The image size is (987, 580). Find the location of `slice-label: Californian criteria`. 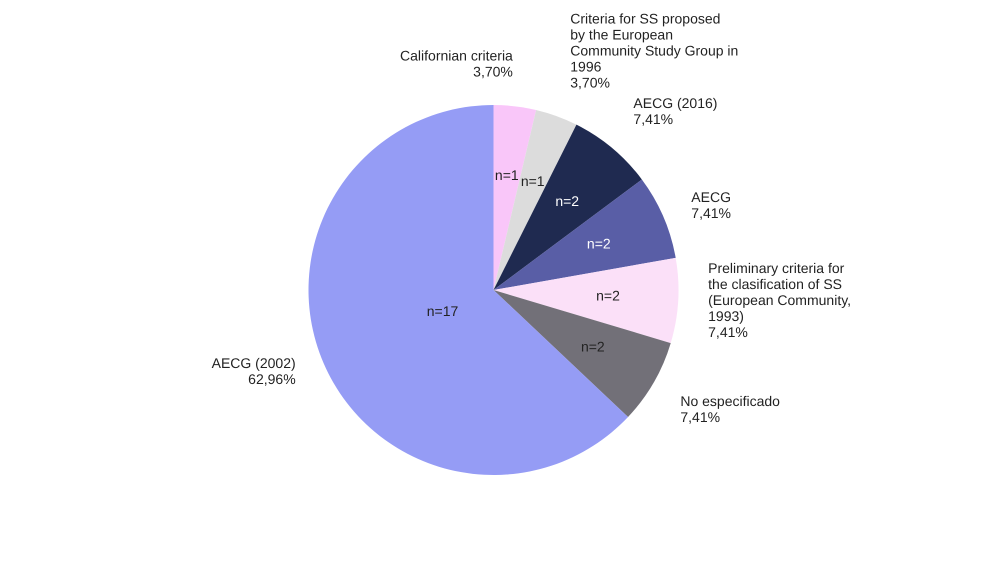

slice-label: Californian criteria is located at coordinates (457, 55).